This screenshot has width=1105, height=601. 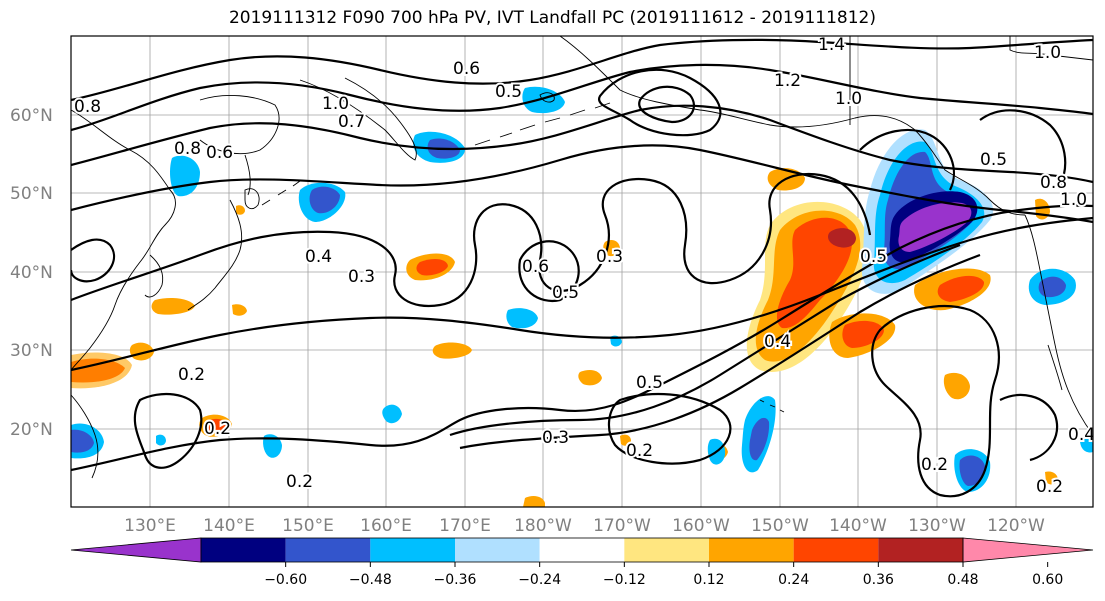 What do you see at coordinates (878, 580) in the screenshot?
I see `colorbar-tick-label: 0.36` at bounding box center [878, 580].